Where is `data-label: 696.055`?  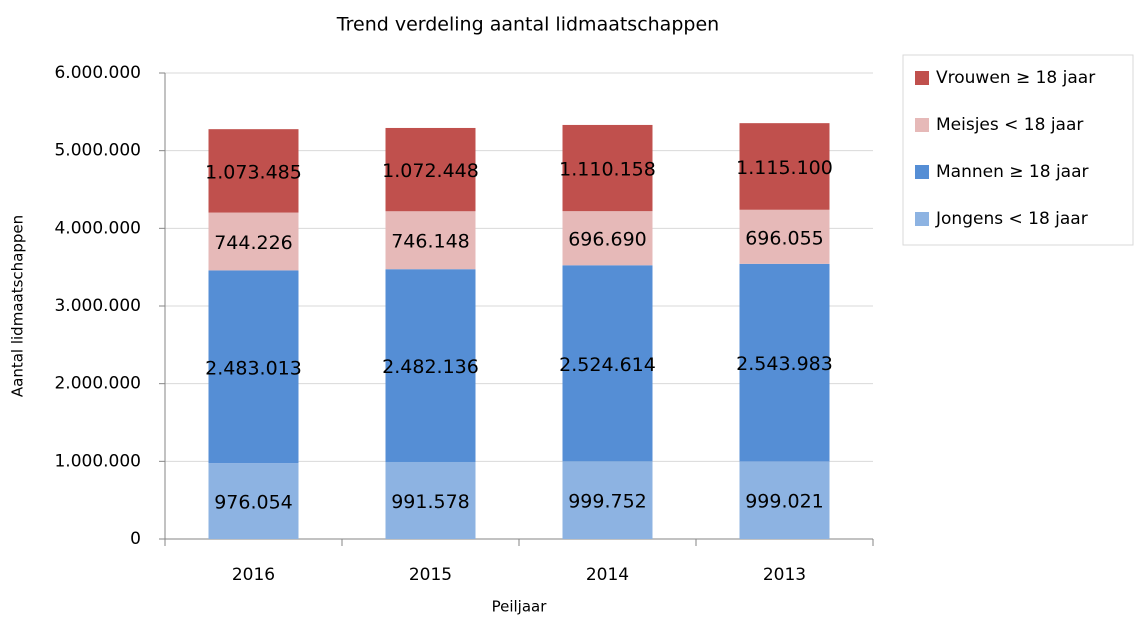
data-label: 696.055 is located at coordinates (784, 238).